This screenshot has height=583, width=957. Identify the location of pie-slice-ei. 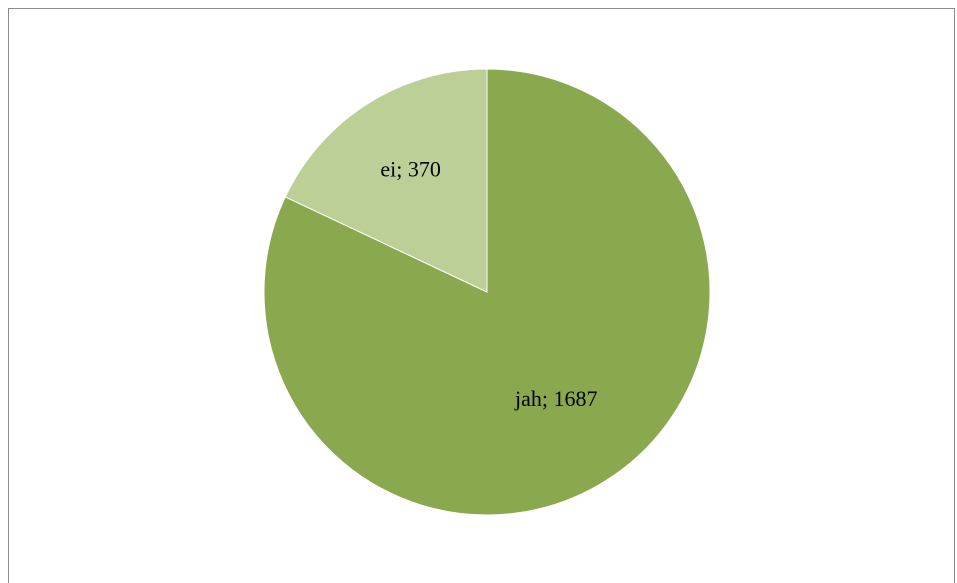
(386, 180).